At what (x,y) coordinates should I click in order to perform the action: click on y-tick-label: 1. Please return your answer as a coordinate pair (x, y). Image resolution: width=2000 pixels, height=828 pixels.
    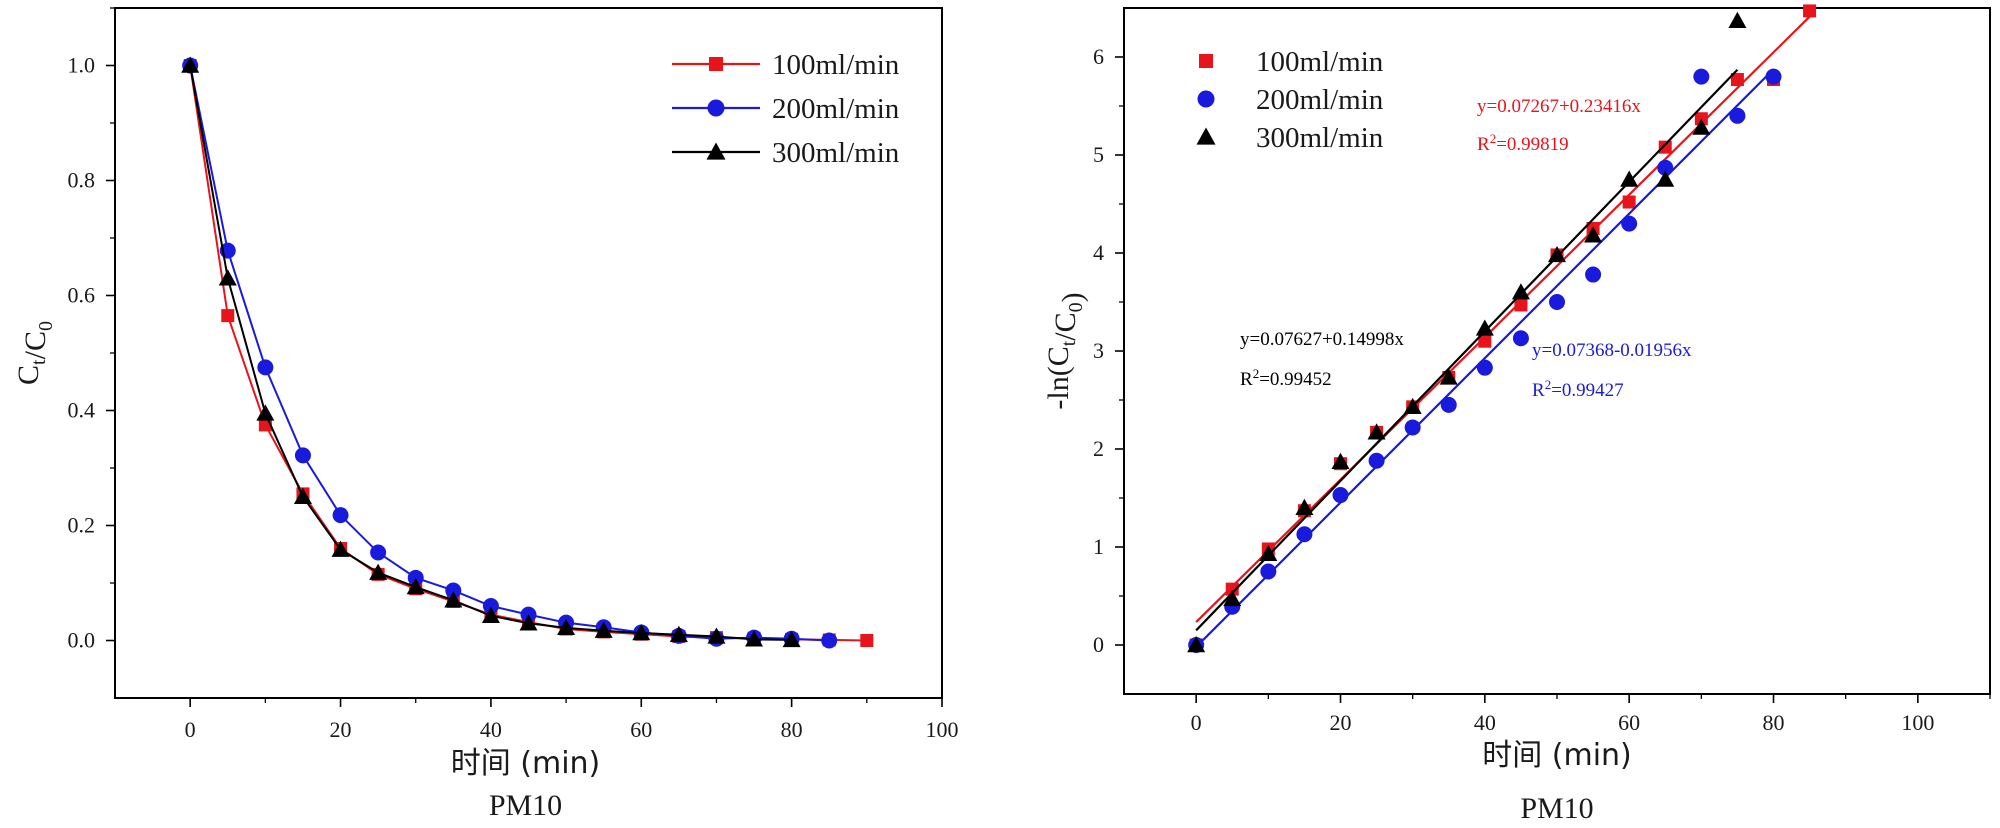
    Looking at the image, I should click on (1098, 546).